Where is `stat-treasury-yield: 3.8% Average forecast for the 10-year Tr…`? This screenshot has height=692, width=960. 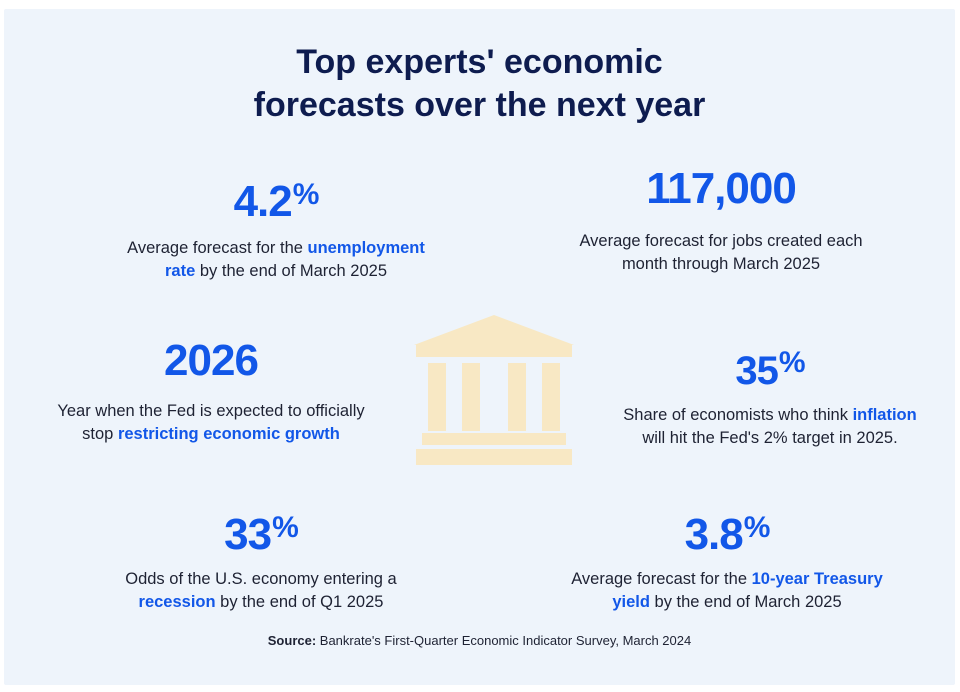 stat-treasury-yield: 3.8% Average forecast for the 10-year Tr… is located at coordinates (727, 559).